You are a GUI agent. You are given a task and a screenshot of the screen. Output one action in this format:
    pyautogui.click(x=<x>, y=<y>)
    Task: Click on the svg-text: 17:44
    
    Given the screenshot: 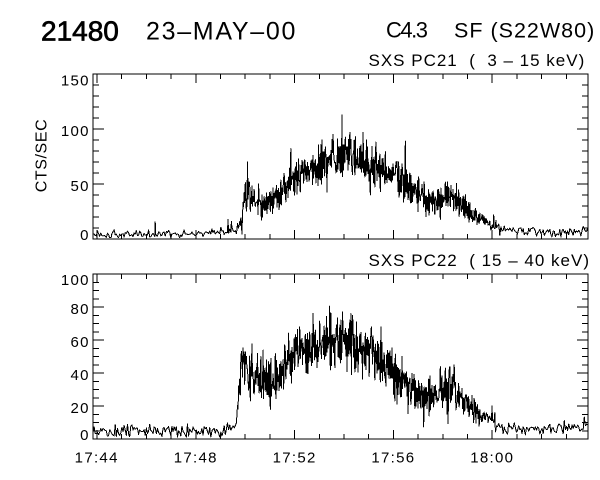 What is the action you would take?
    pyautogui.click(x=97, y=458)
    